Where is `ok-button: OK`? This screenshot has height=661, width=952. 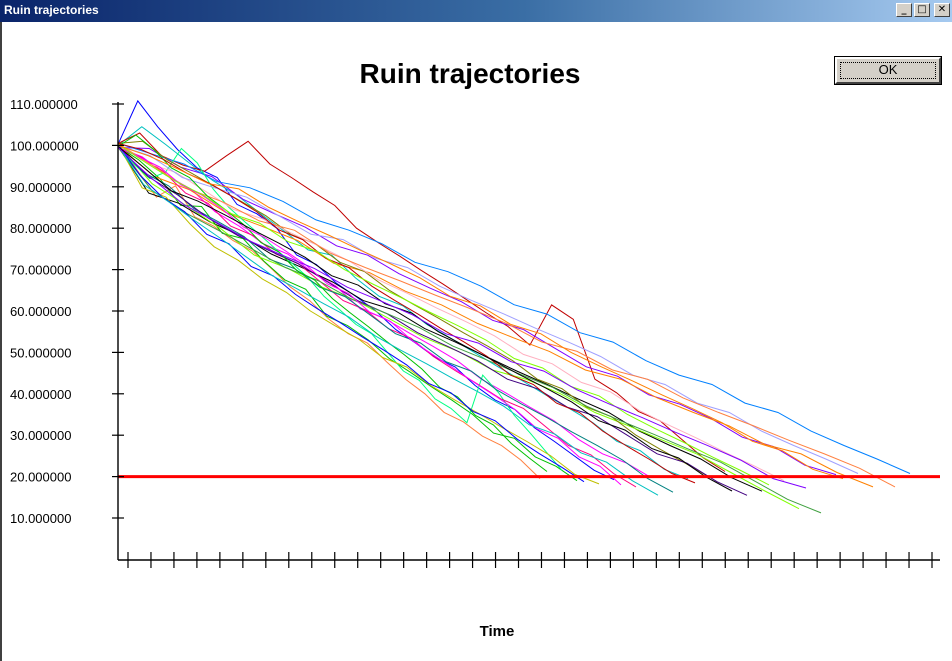 ok-button: OK is located at coordinates (888, 70).